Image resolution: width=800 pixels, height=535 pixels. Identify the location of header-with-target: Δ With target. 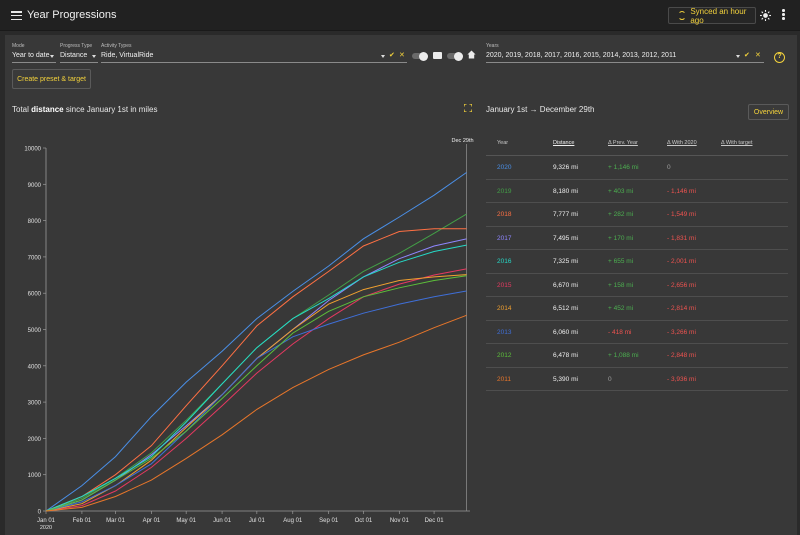
(737, 143).